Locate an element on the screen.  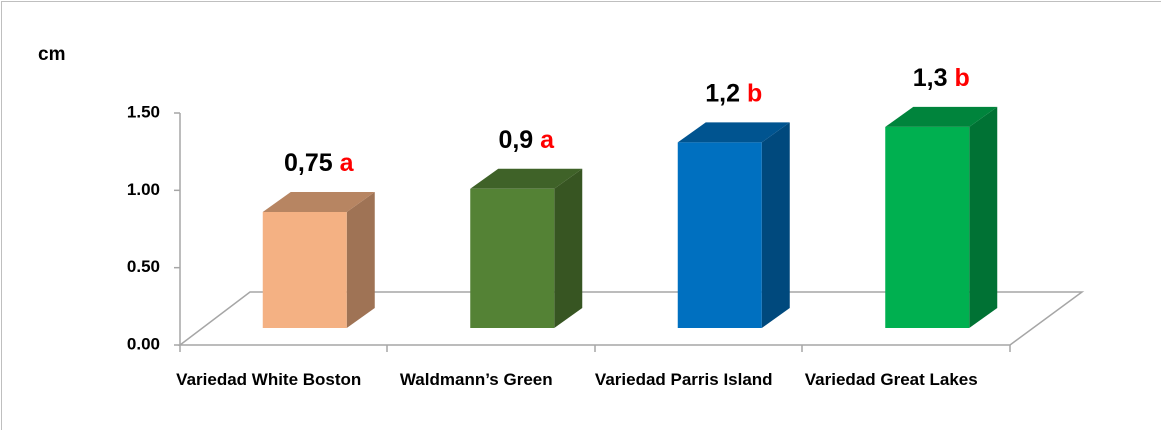
value-label-group: 0,9 a is located at coordinates (526, 139).